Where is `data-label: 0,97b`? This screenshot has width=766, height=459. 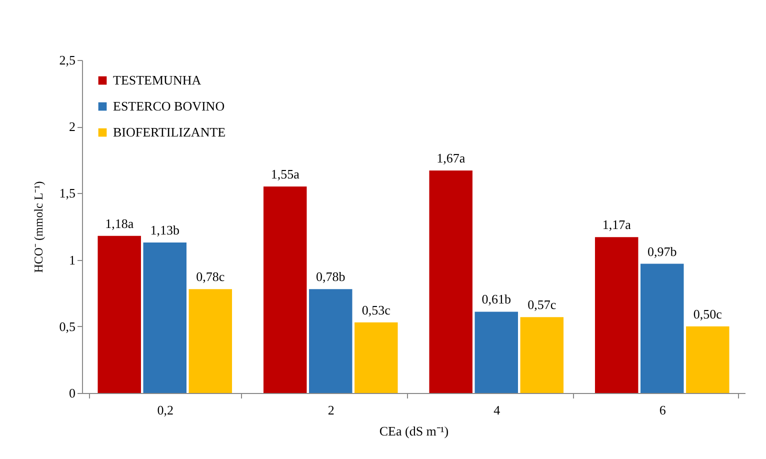 data-label: 0,97b is located at coordinates (662, 251).